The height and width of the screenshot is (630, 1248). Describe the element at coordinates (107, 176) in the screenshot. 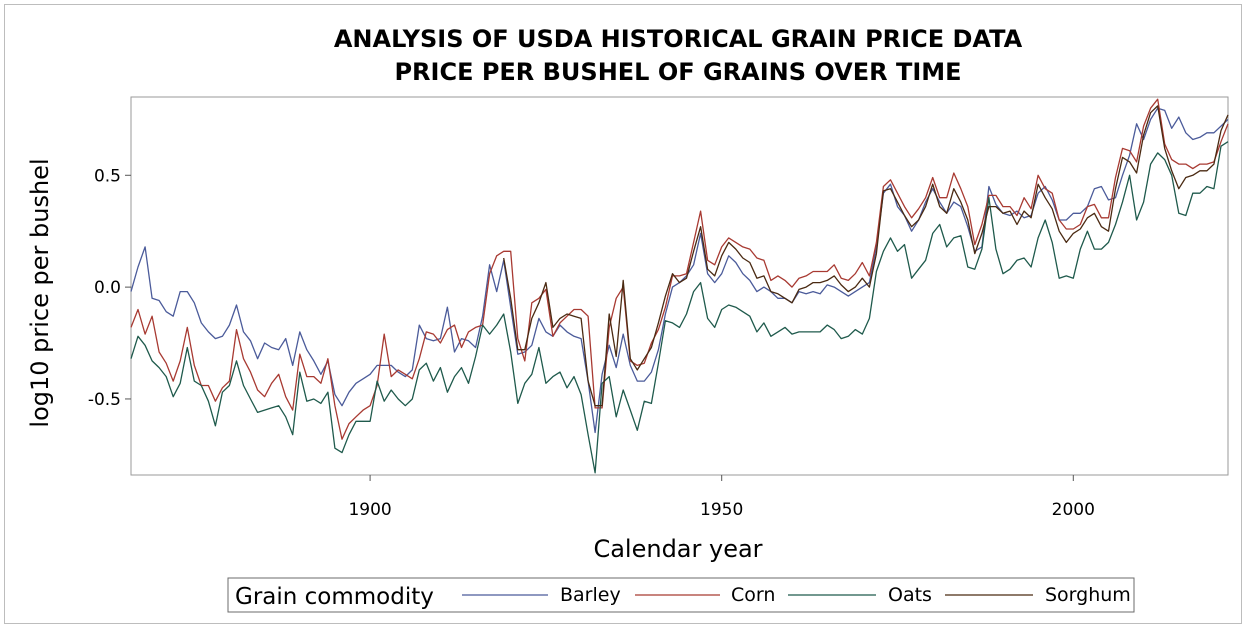

I see `y-tick-label: 0.5` at that location.